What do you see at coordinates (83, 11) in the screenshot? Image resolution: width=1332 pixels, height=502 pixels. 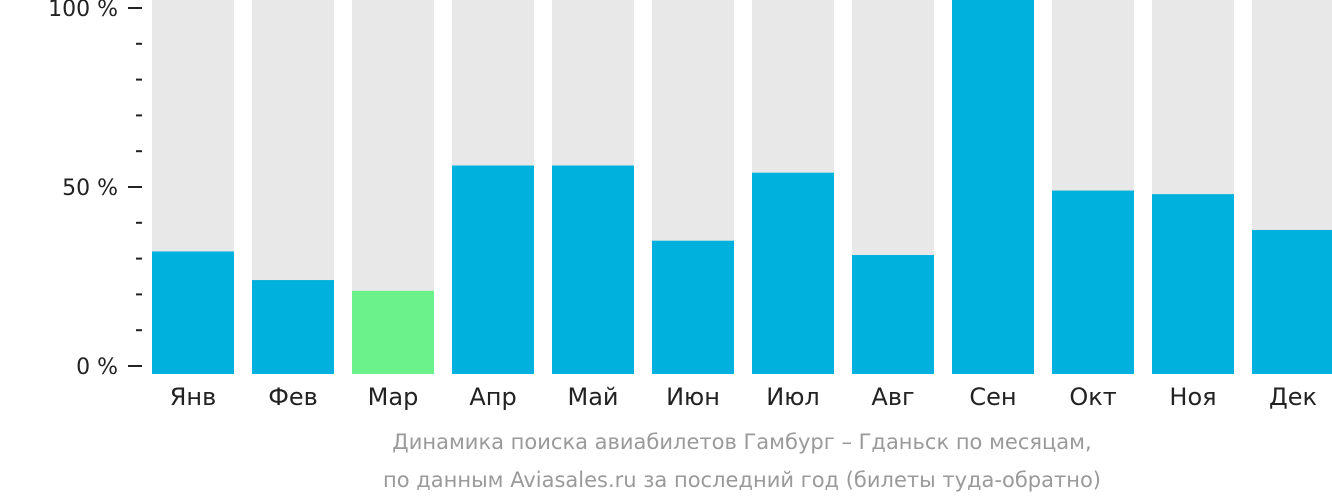 I see `y-tick-label: 100 %` at bounding box center [83, 11].